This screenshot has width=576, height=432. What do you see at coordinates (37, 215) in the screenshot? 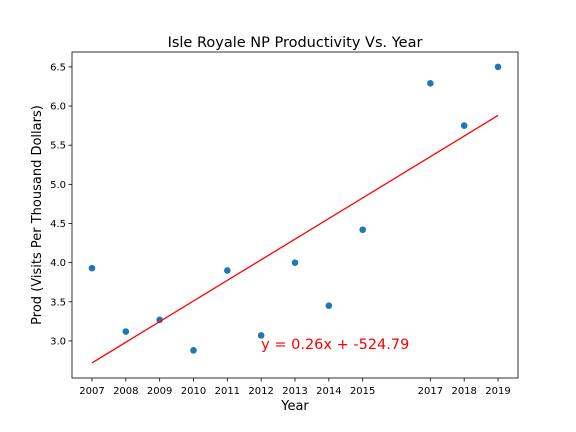
I see `y-axis-label: Prod (Visits Per Thousand Dollars)` at bounding box center [37, 215].